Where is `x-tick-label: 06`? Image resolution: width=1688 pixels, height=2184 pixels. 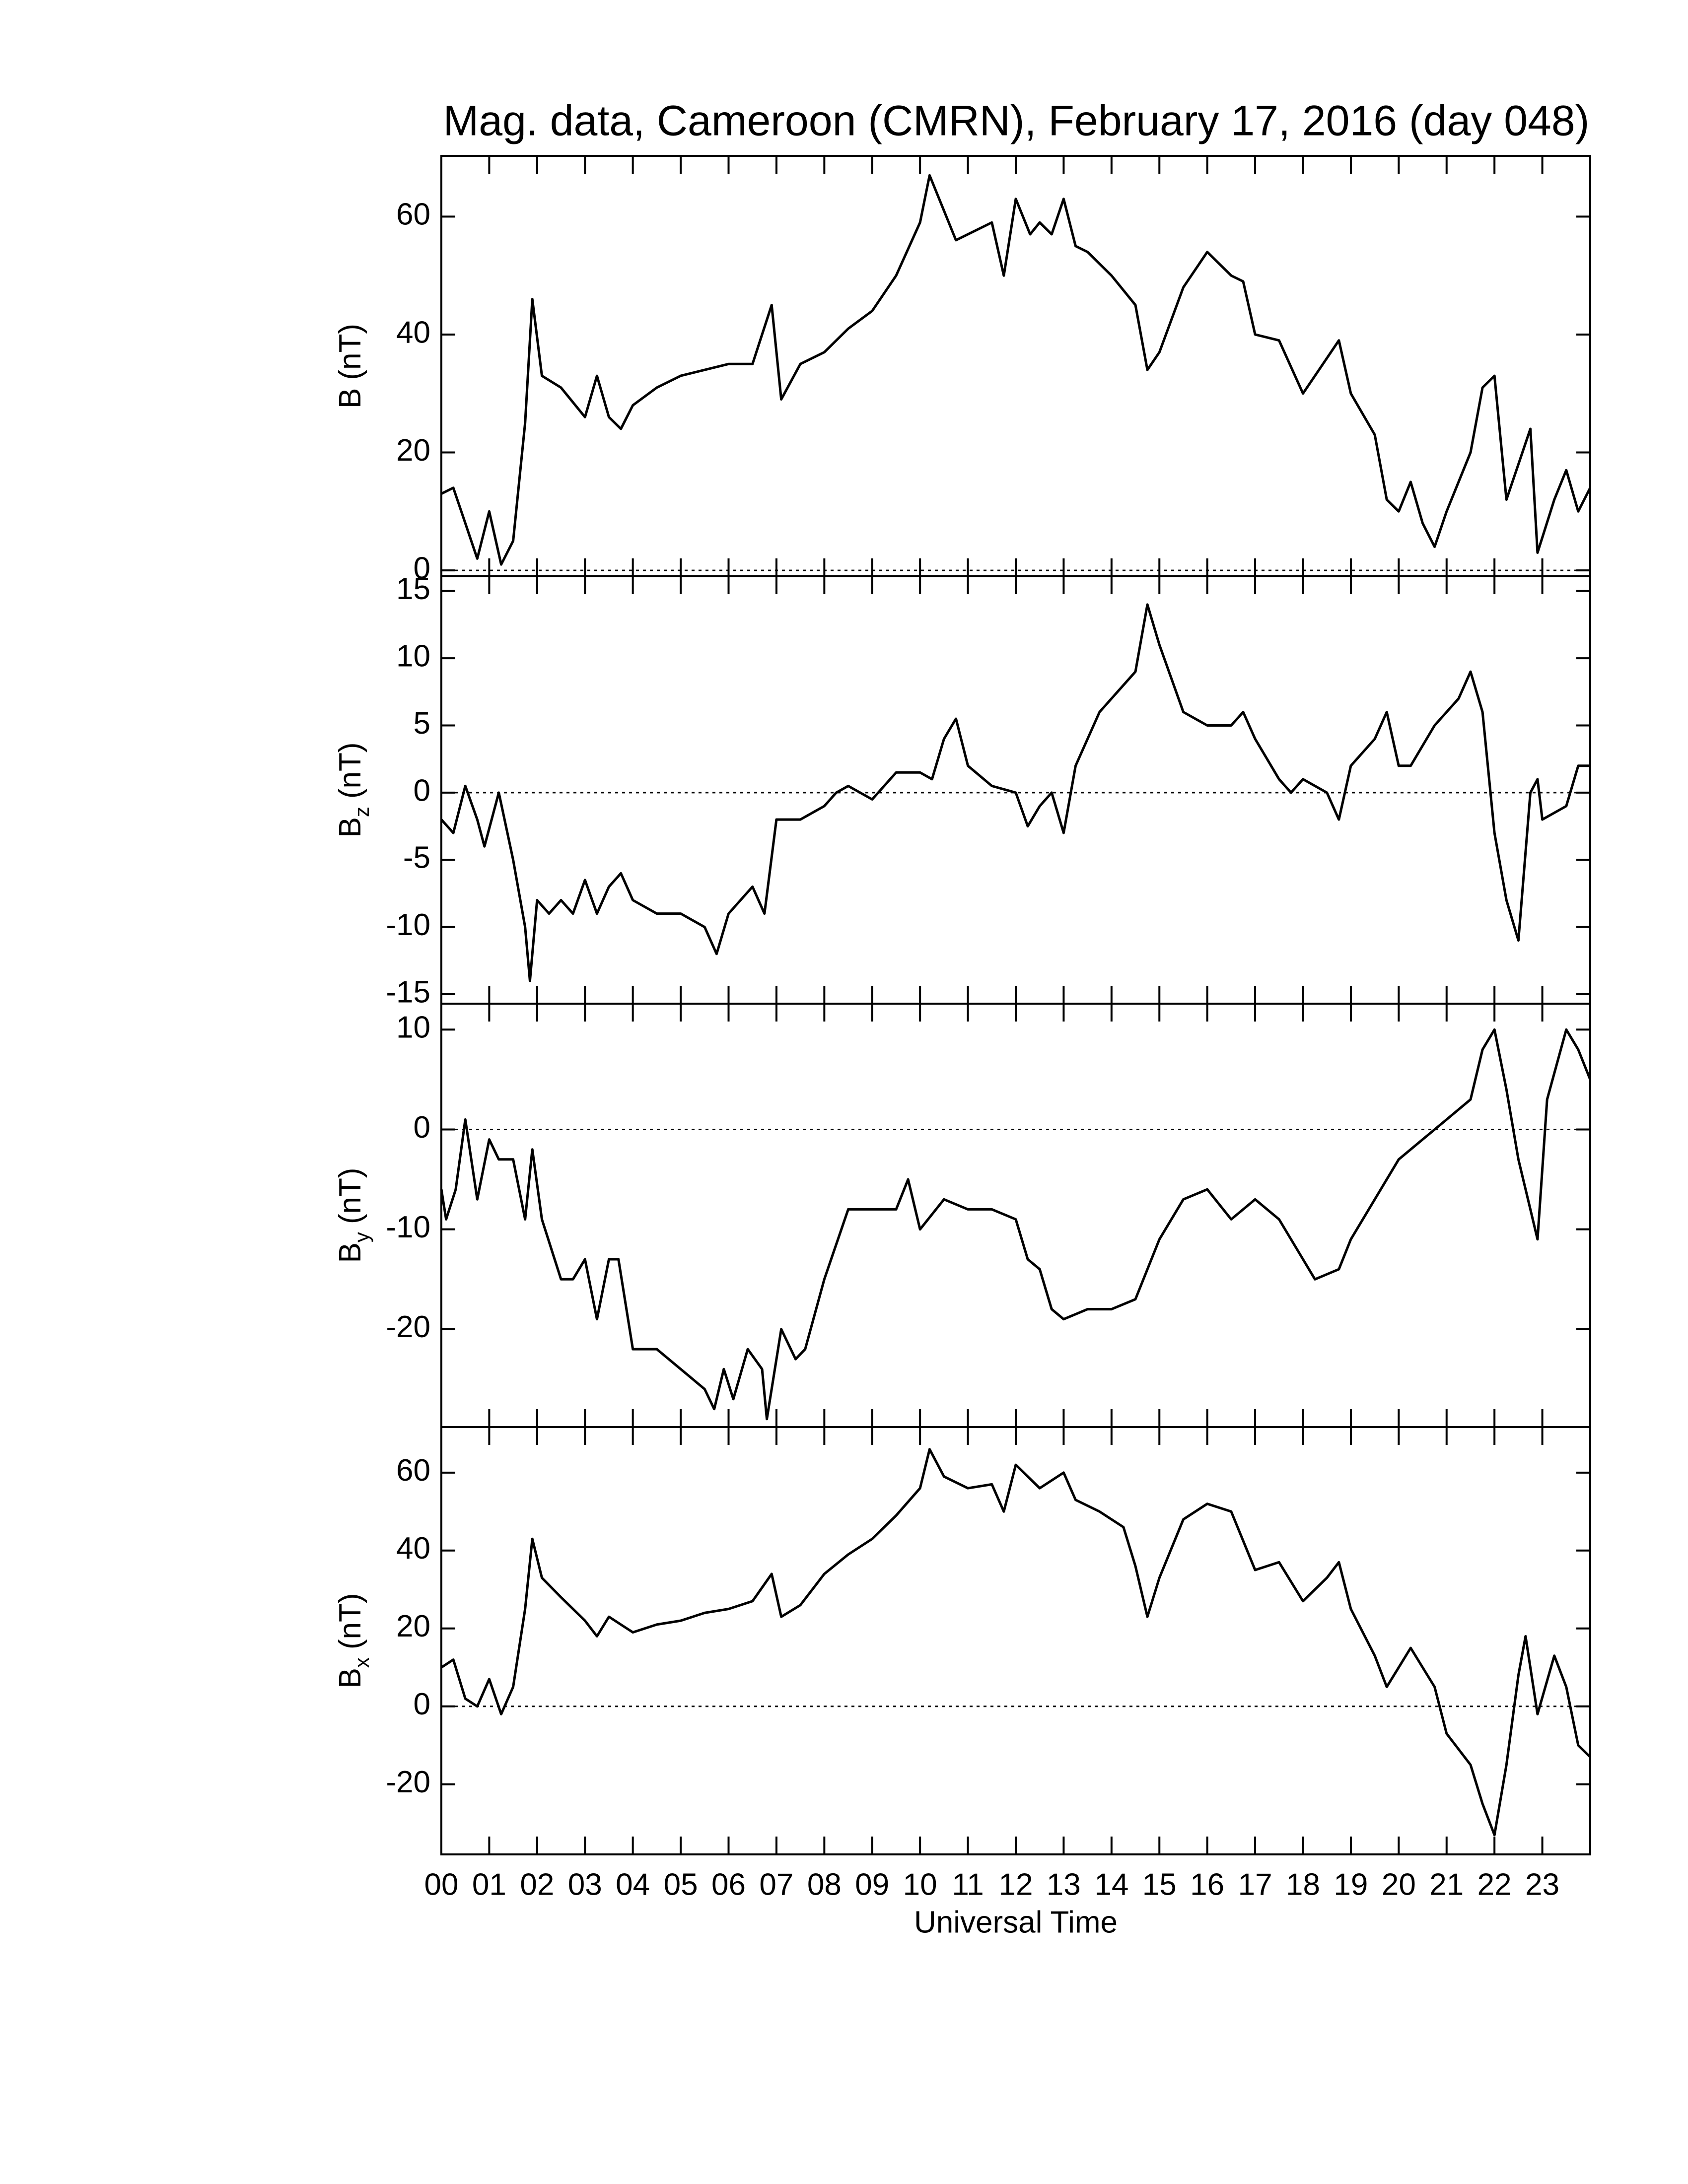
x-tick-label: 06 is located at coordinates (728, 1884).